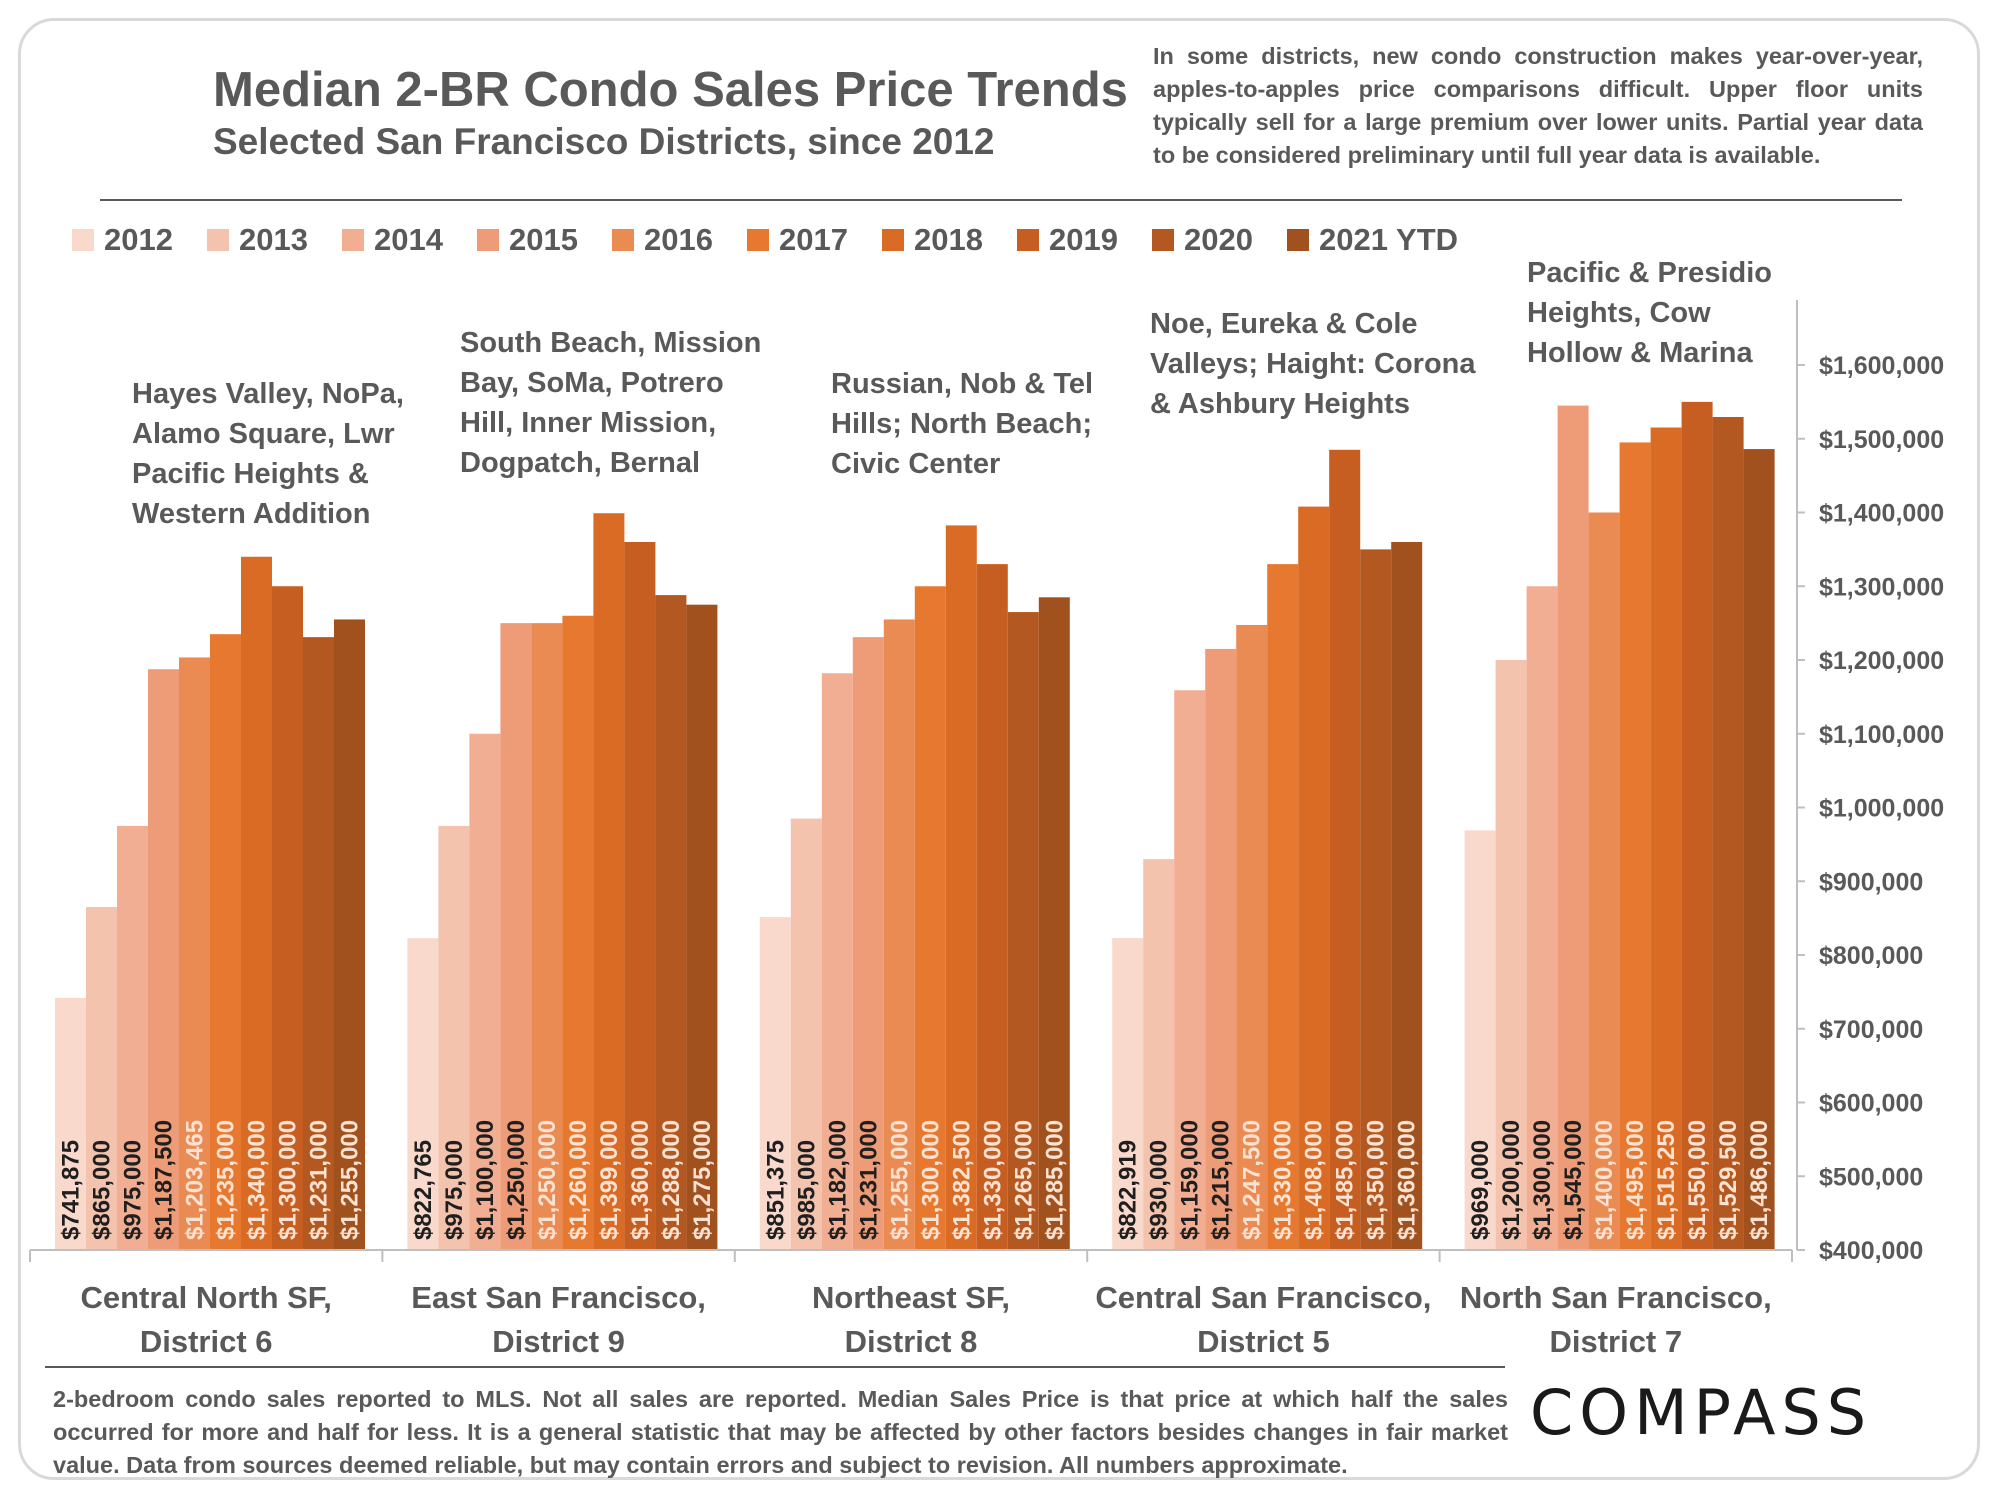  Describe the element at coordinates (1573, 1180) in the screenshot. I see `data-label: $1,545,000` at that location.